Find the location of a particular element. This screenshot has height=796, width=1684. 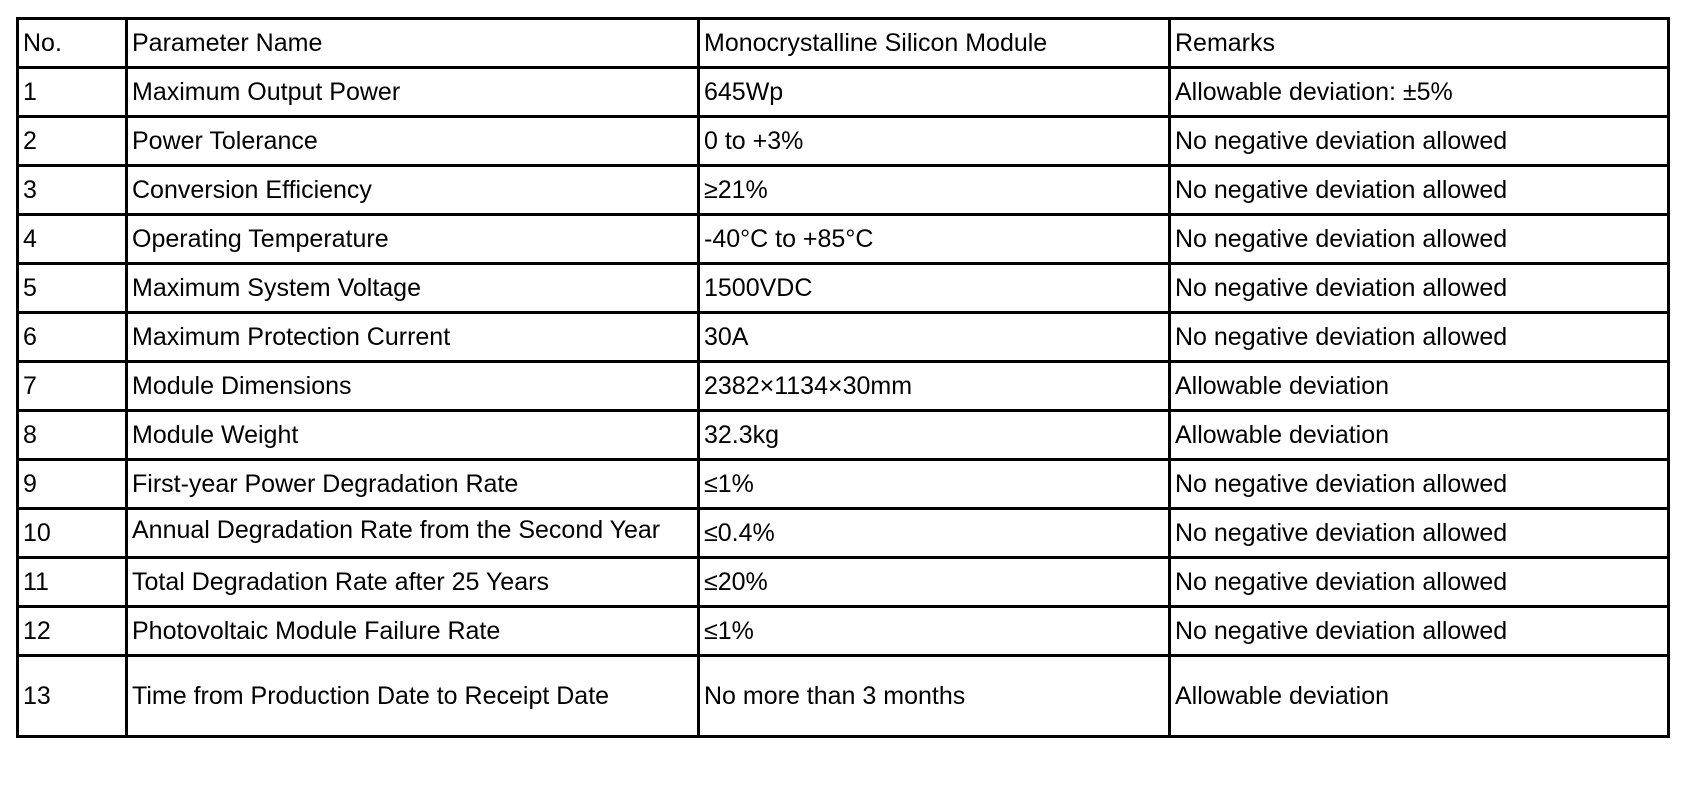

cell: Total Degradation Rate after 25 Years is located at coordinates (412, 582).